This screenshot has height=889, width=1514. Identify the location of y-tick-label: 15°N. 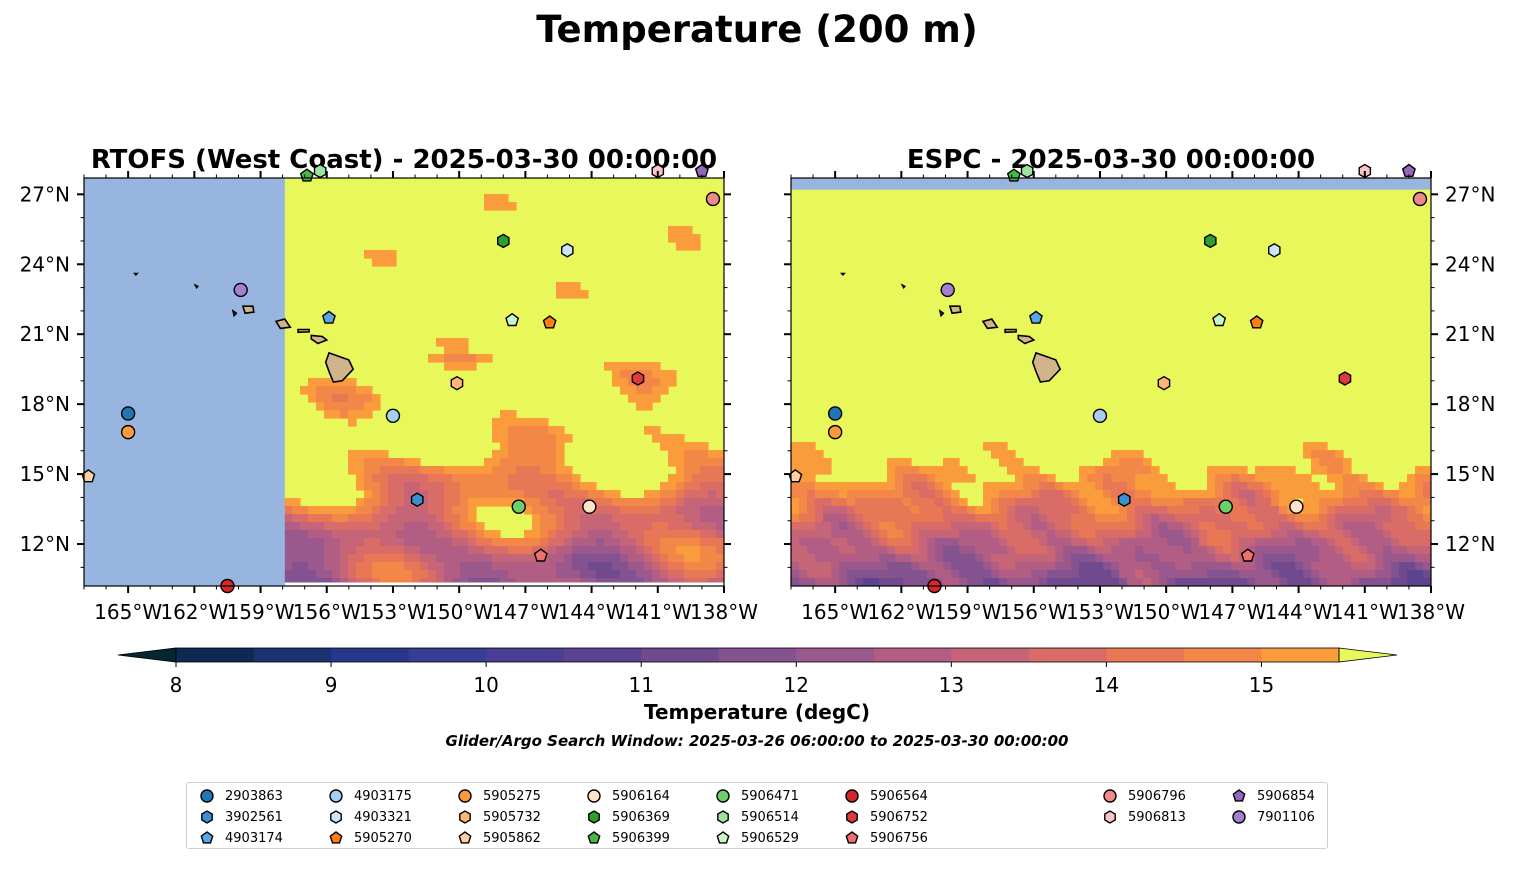
(1470, 474).